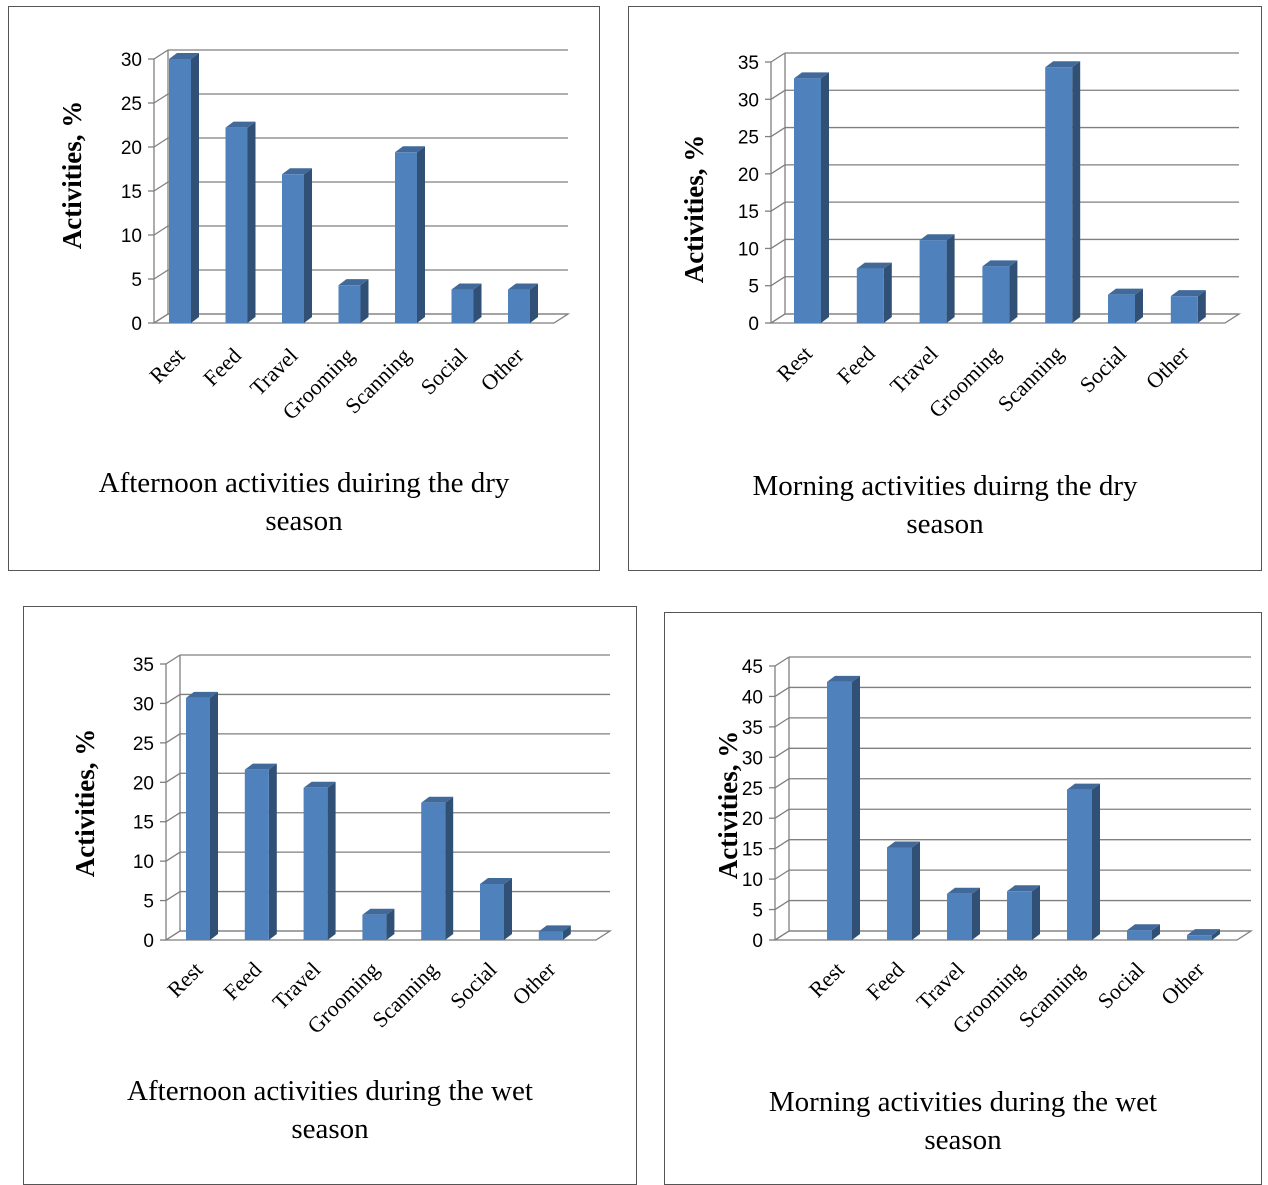 This screenshot has height=1185, width=1268. Describe the element at coordinates (963, 1121) in the screenshot. I see `chart-title: Morning activities during the wet season` at that location.